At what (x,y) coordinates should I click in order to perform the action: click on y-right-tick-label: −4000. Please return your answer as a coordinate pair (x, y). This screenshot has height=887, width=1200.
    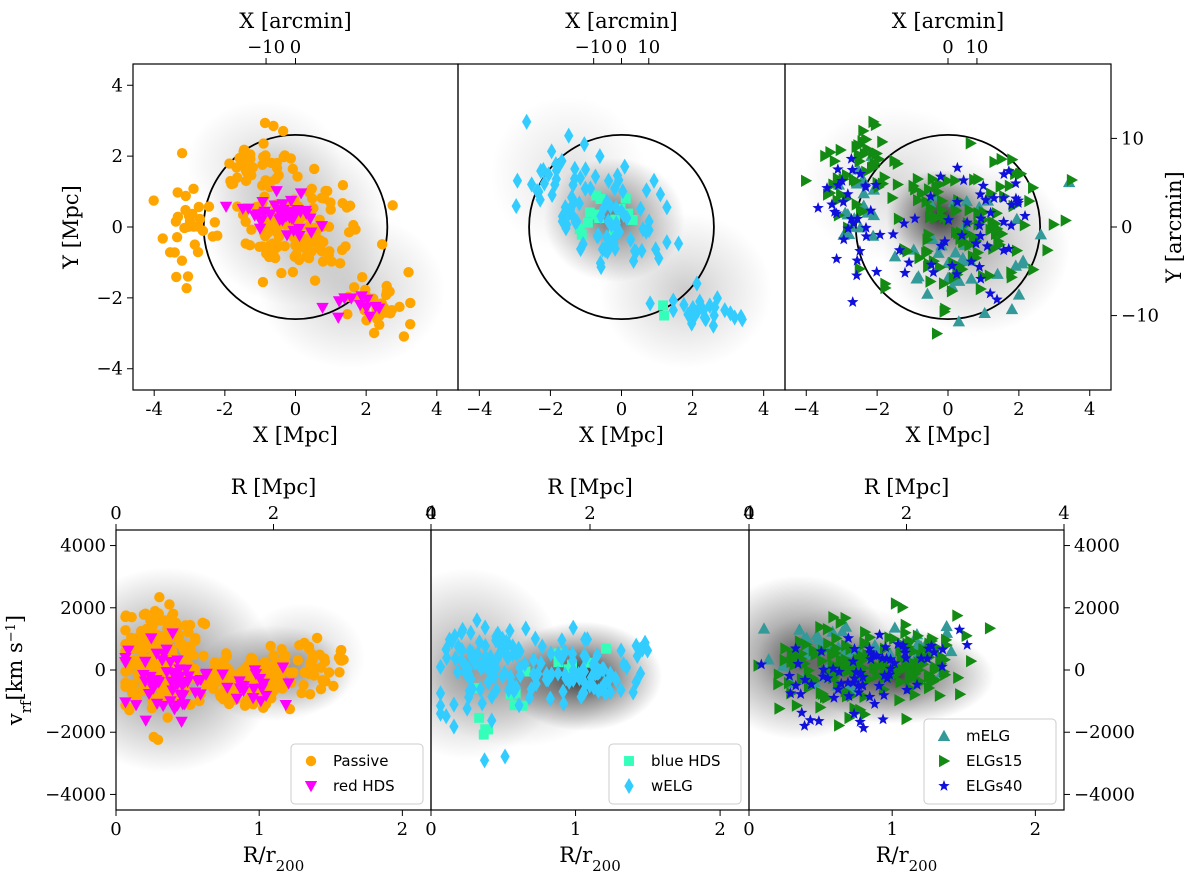
    Looking at the image, I should click on (1104, 794).